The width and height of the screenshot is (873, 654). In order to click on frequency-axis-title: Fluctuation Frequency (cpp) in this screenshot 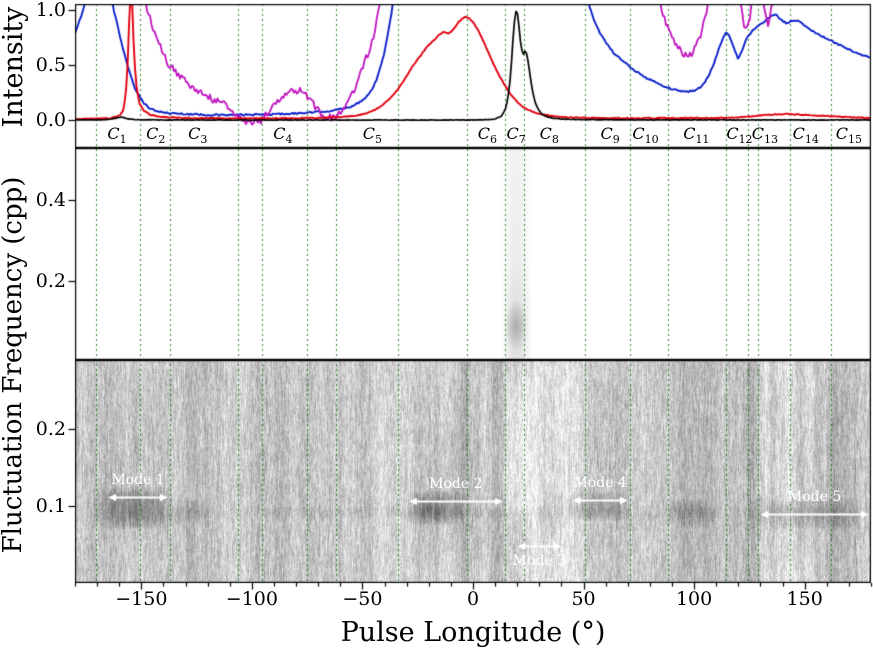, I will do `click(14, 365)`.